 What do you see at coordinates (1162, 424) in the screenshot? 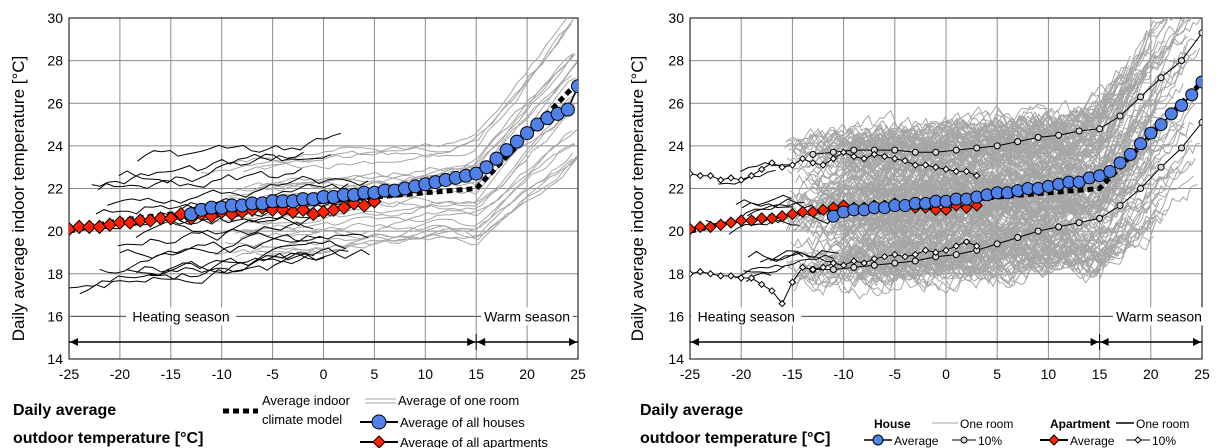
I see `legend-label-apt-room: One room` at bounding box center [1162, 424].